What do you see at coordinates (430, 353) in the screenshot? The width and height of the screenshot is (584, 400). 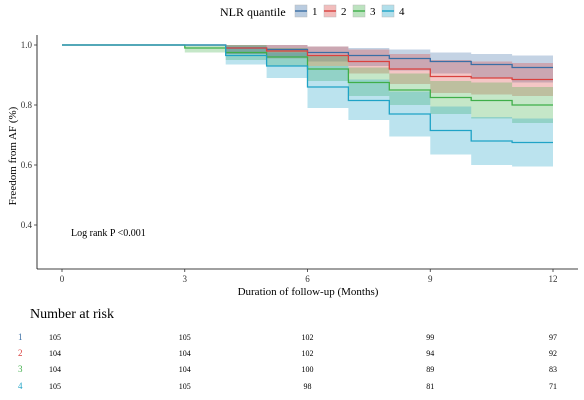 I see `risk-value: 94` at bounding box center [430, 353].